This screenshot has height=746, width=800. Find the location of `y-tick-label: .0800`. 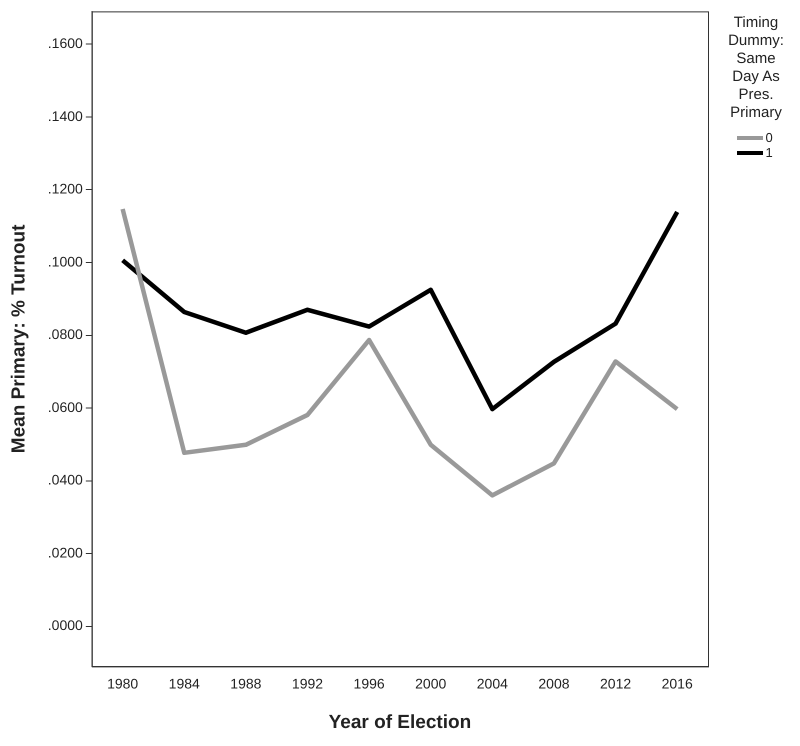

y-tick-label: .0800 is located at coordinates (66, 334).